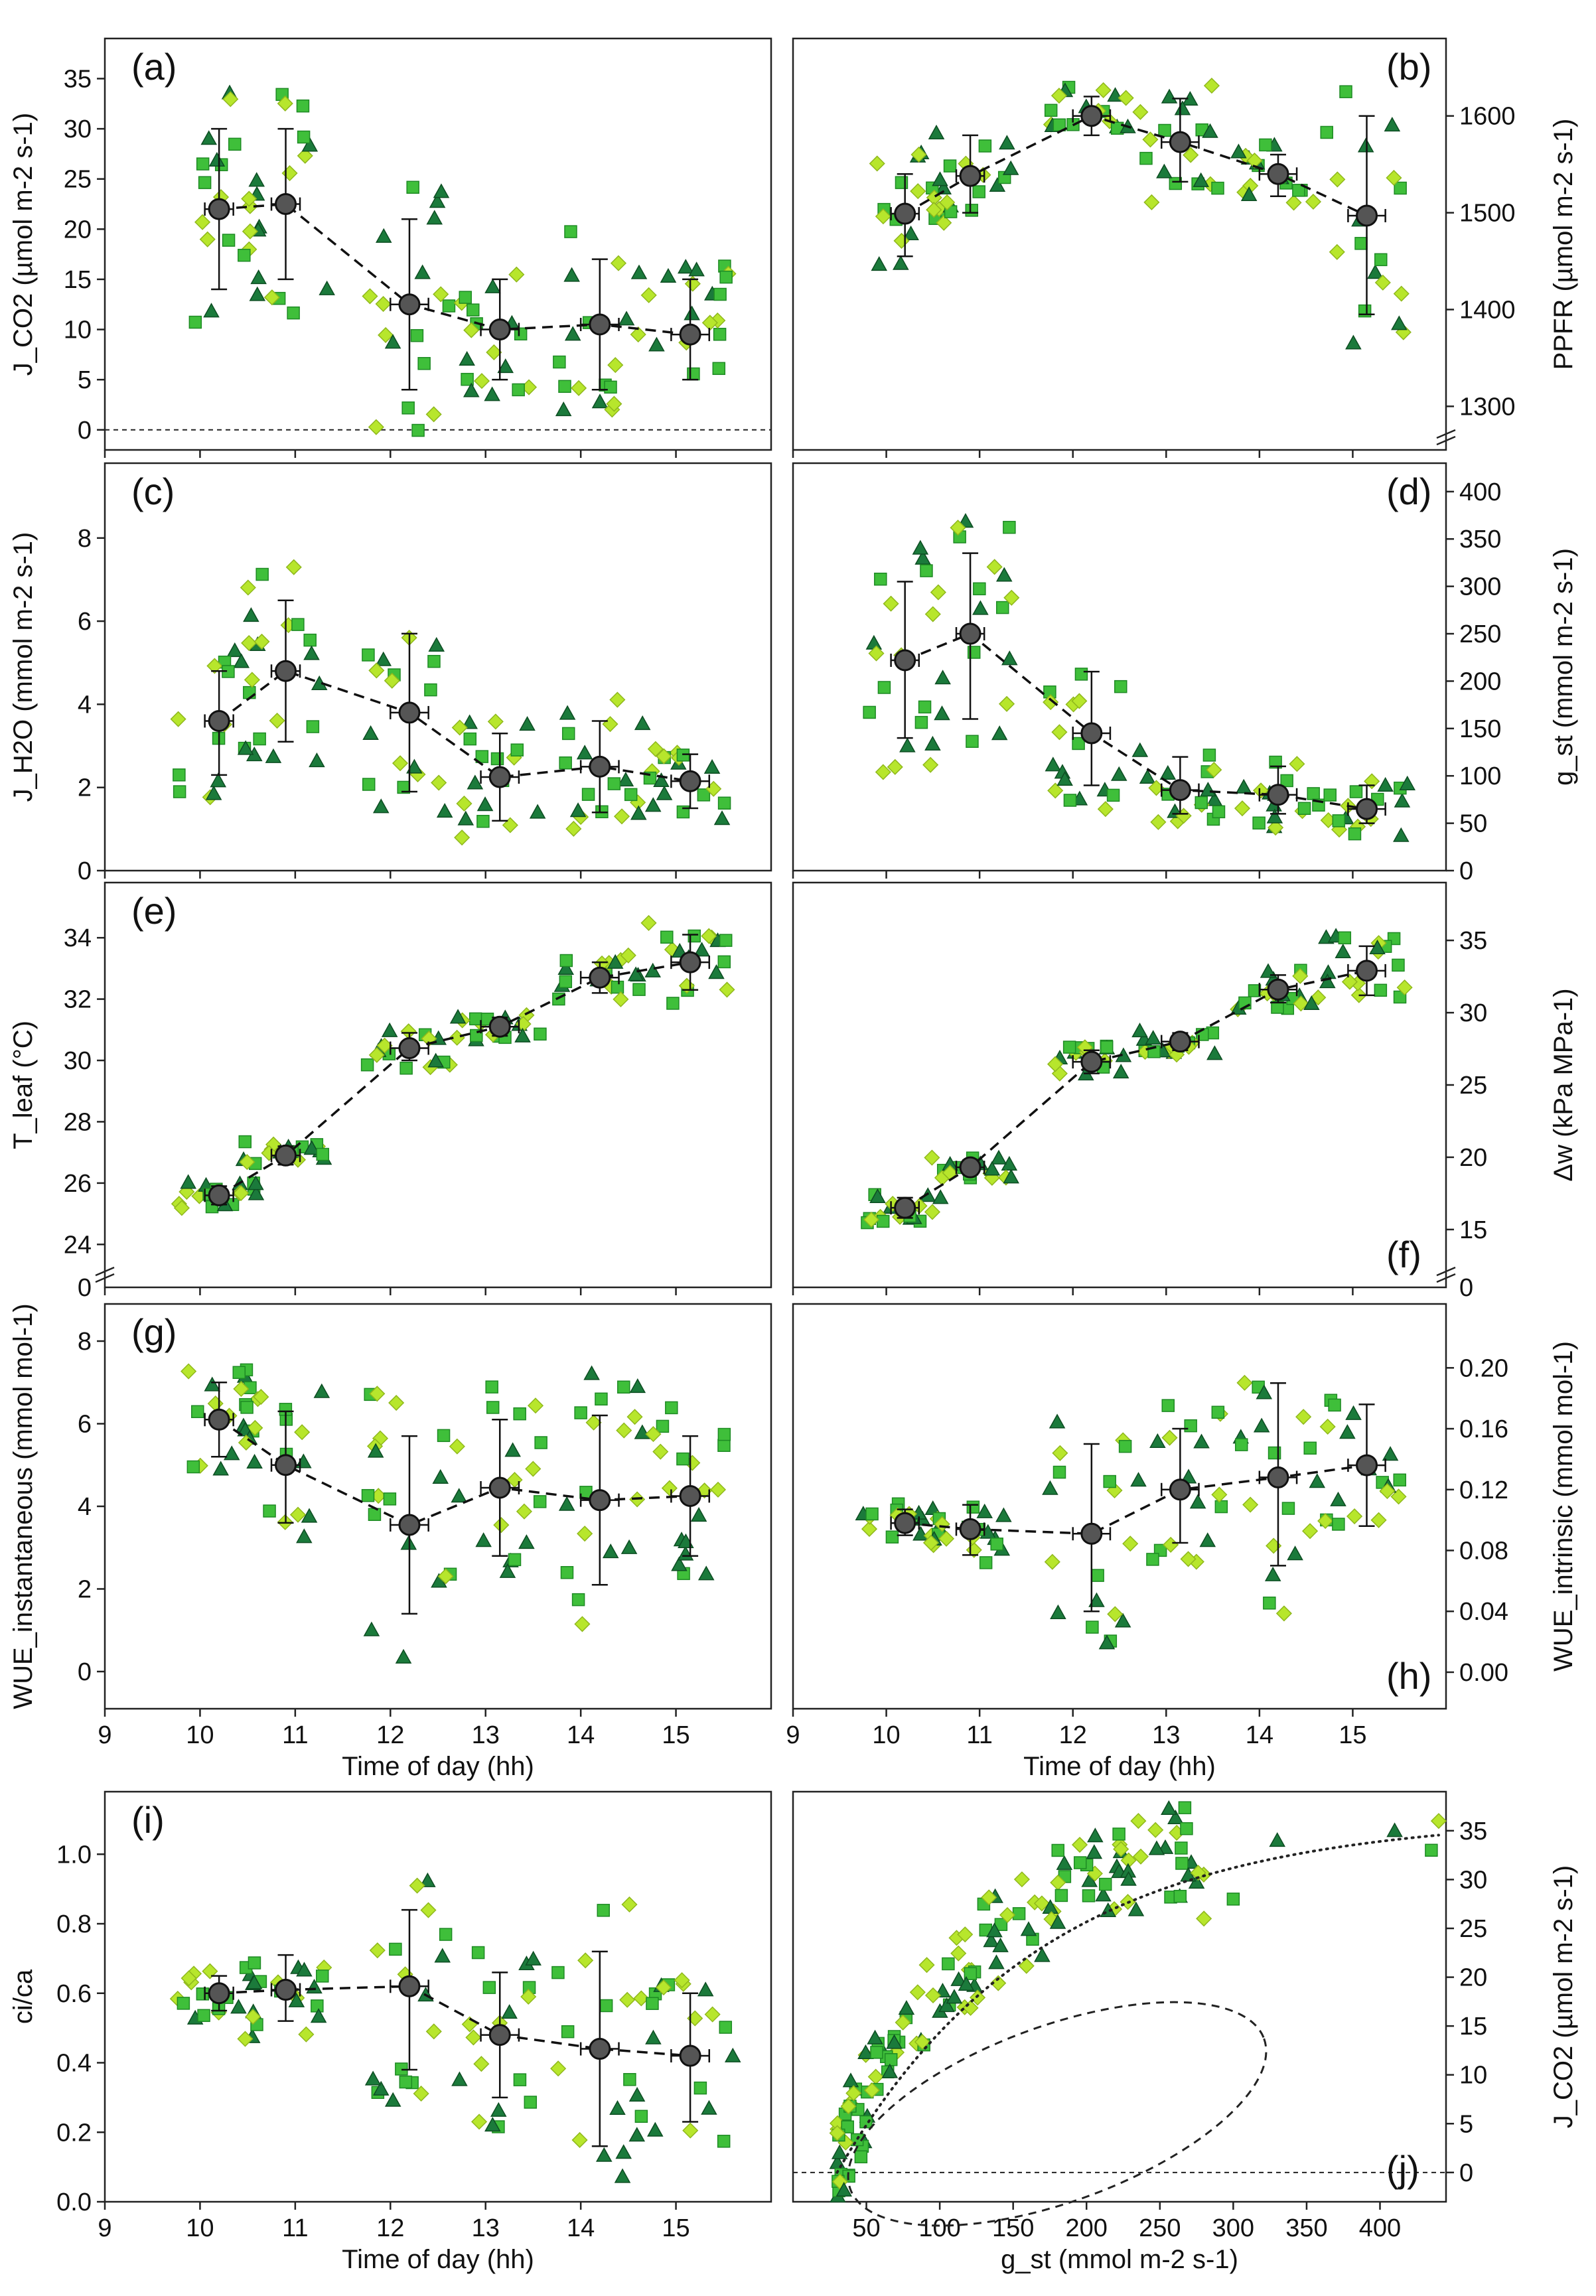 This screenshot has height=2296, width=1596. Describe the element at coordinates (1185, 1091) in the screenshot. I see `panel-f: 15 20 25 30 35 0 Δw (kPa MPa-1) (f)` at that location.